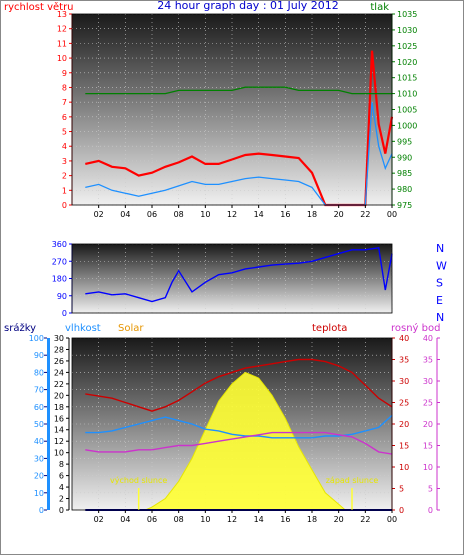 The width and height of the screenshot is (464, 555). I want to click on solar-ytick-label: 6, so click(61, 476).